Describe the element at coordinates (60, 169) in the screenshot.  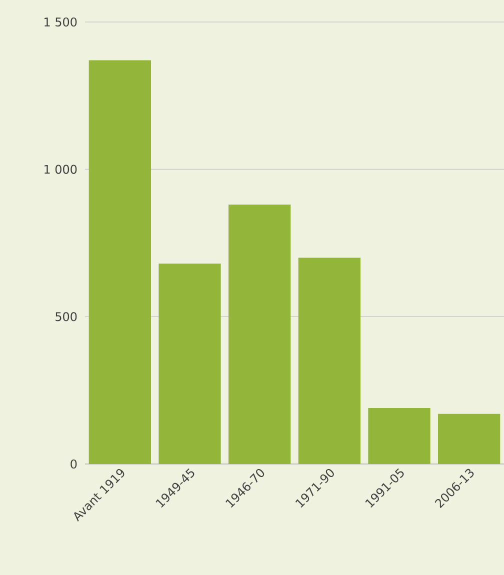
I see `y-tick-label: 1 000` at that location.